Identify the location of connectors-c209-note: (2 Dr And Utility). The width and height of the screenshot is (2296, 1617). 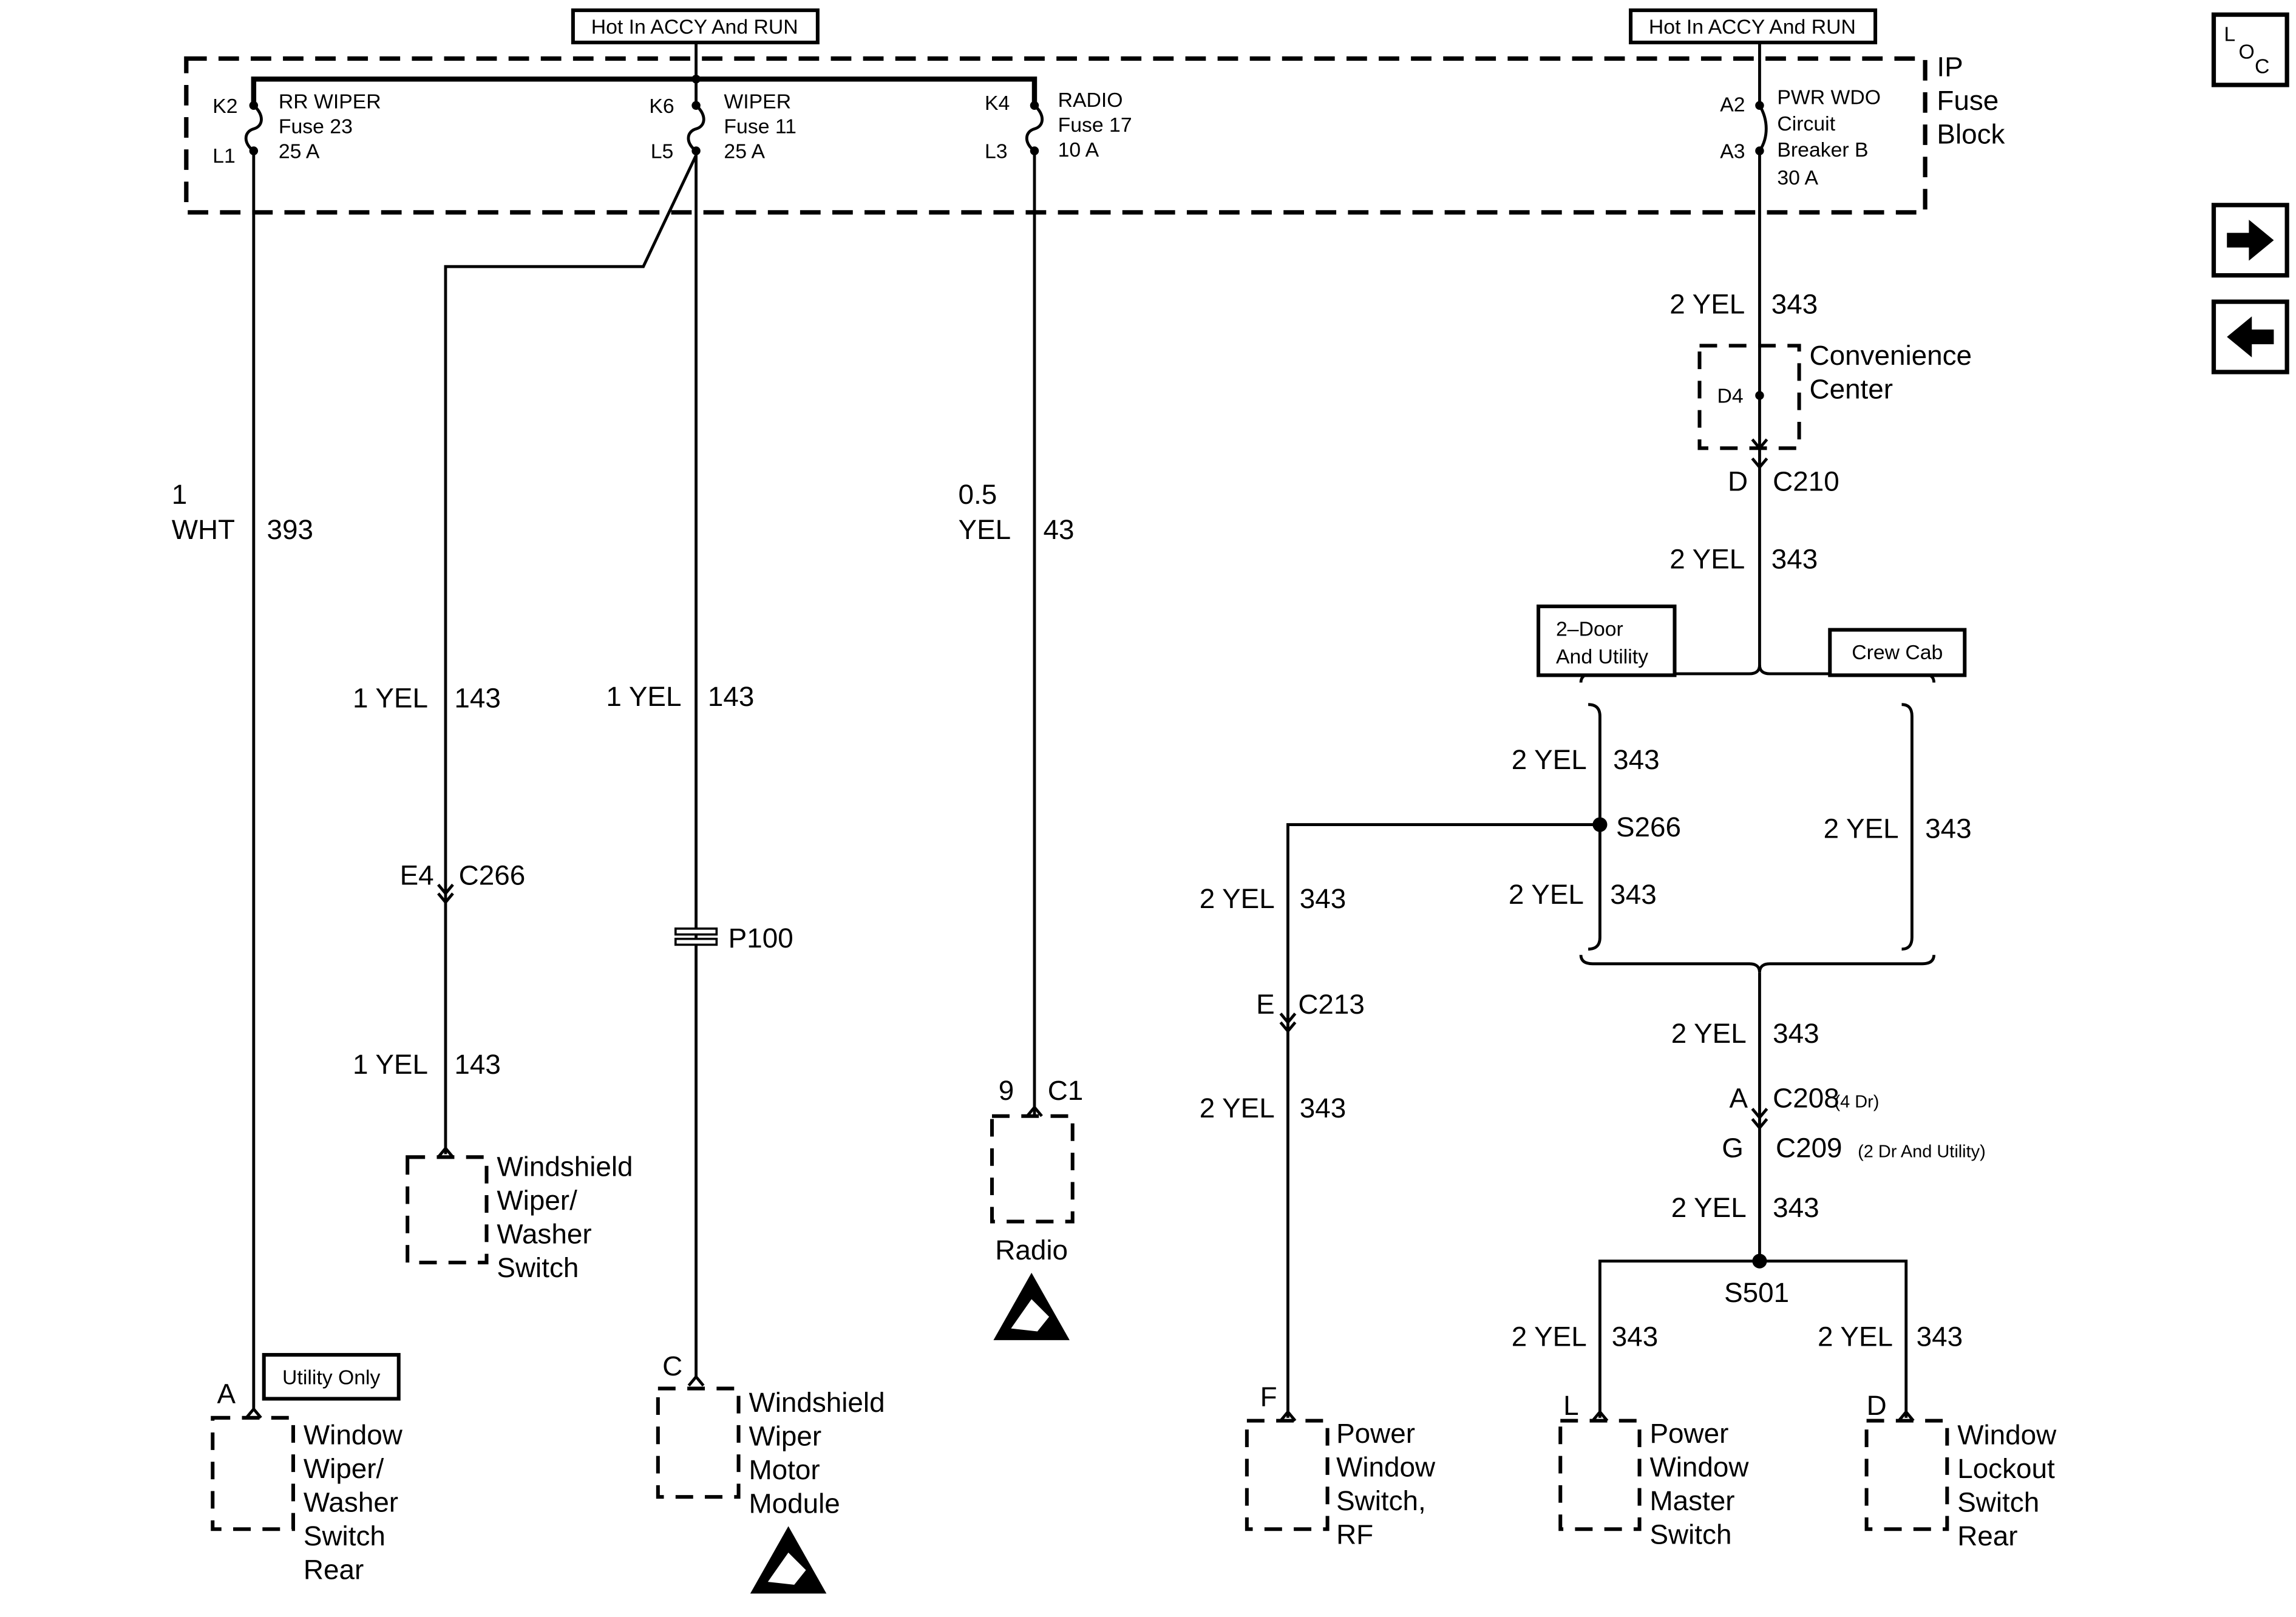
(1922, 1151).